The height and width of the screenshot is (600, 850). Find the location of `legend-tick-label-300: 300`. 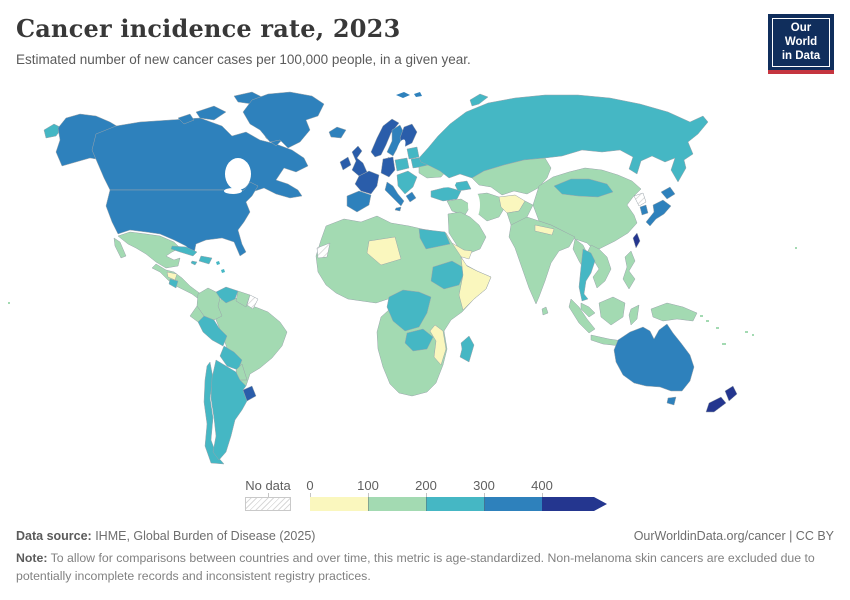

legend-tick-label-300: 300 is located at coordinates (484, 485).